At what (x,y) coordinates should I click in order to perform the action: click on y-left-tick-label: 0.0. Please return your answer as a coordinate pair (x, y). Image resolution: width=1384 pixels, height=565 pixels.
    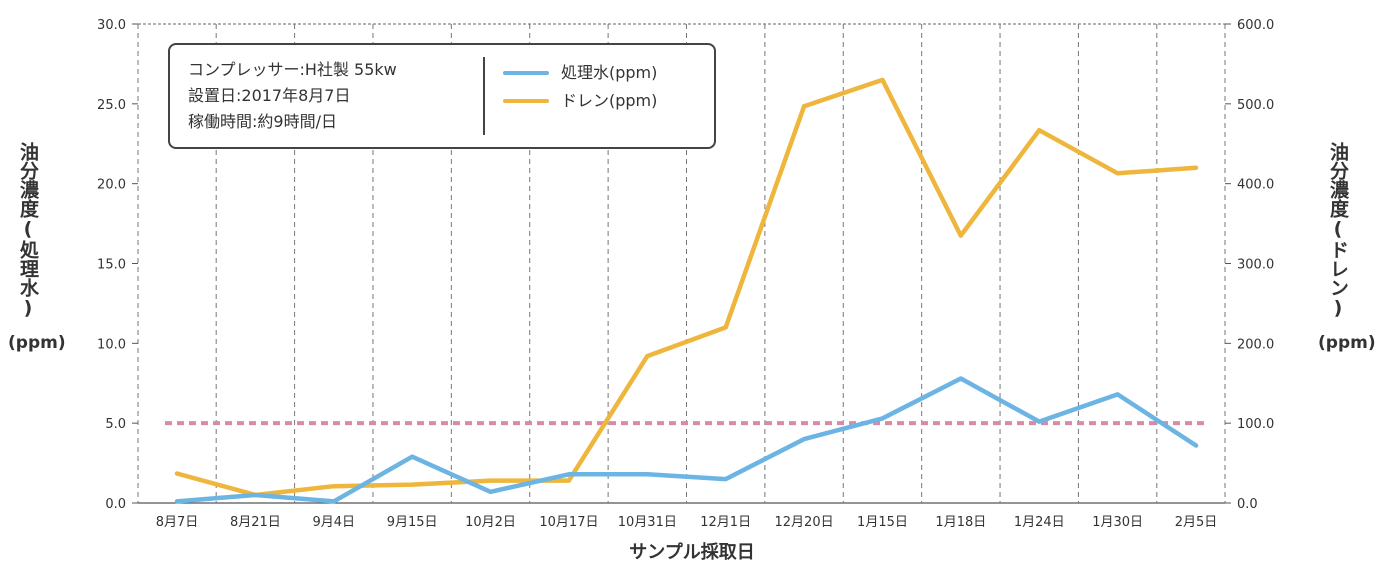
    Looking at the image, I should click on (115, 504).